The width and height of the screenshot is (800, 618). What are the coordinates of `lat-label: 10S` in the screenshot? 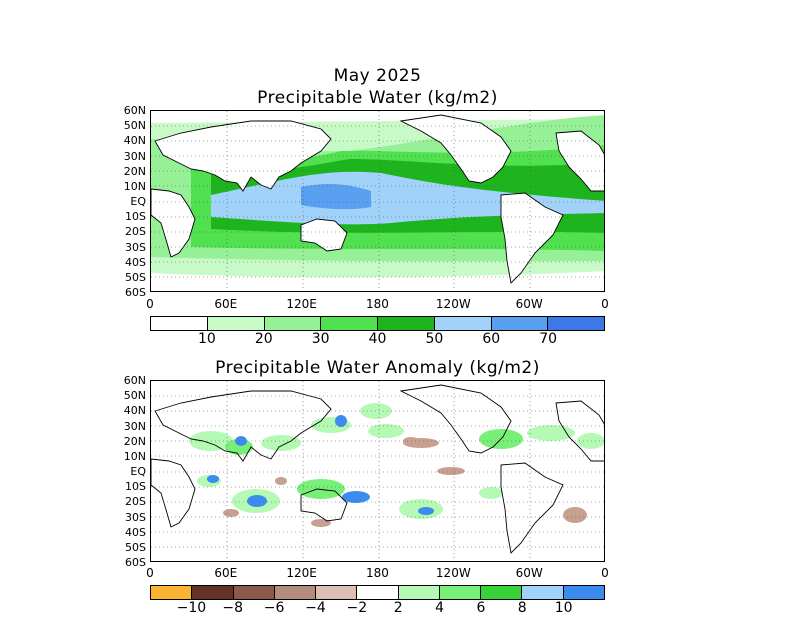 It's located at (135, 217).